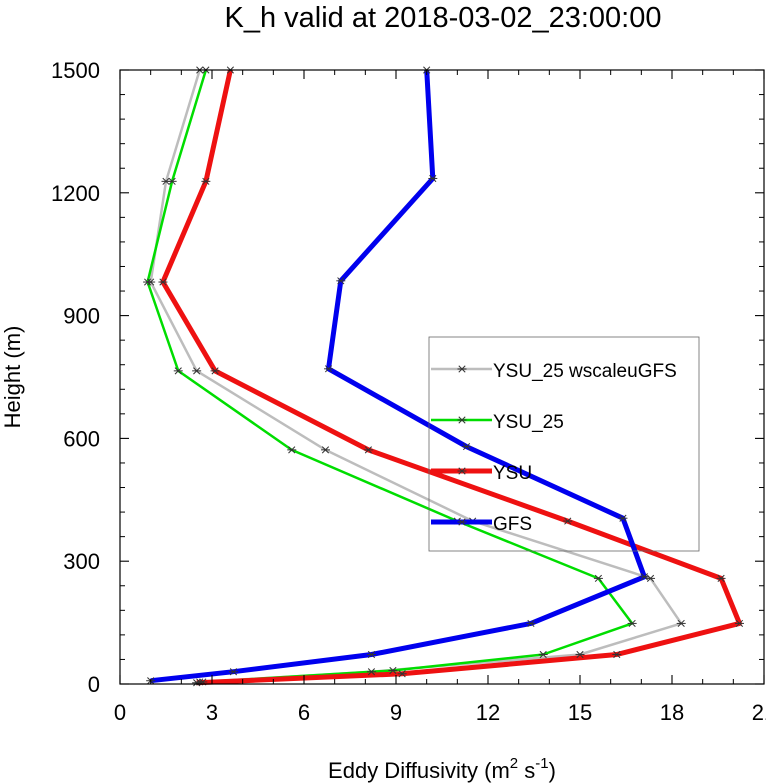 Image resolution: width=766 pixels, height=783 pixels. I want to click on y-tick-label: 1500, so click(75, 70).